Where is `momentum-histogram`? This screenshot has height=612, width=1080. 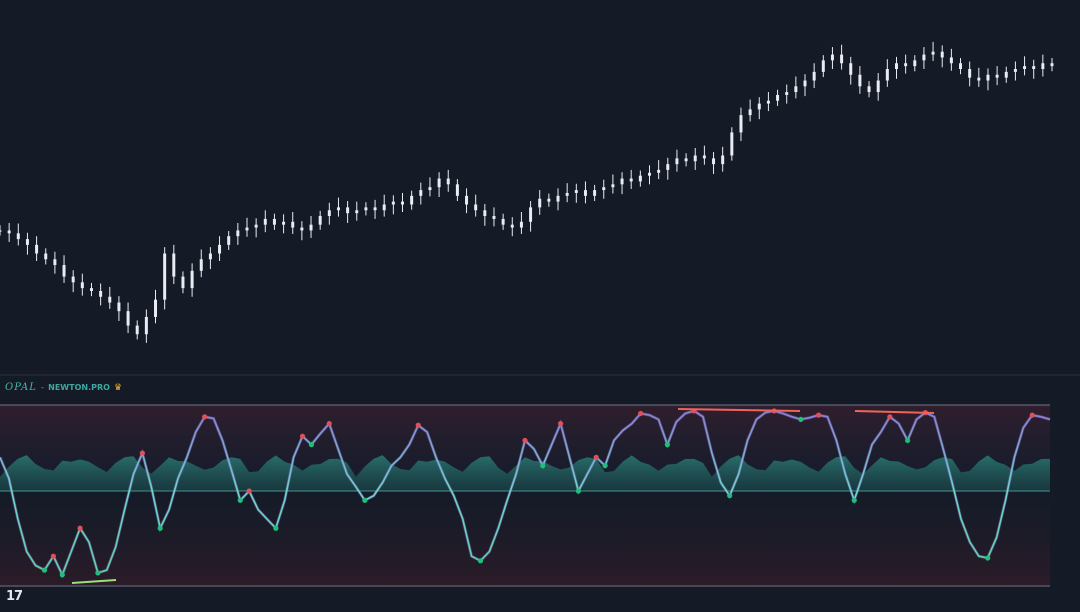 momentum-histogram is located at coordinates (525, 473).